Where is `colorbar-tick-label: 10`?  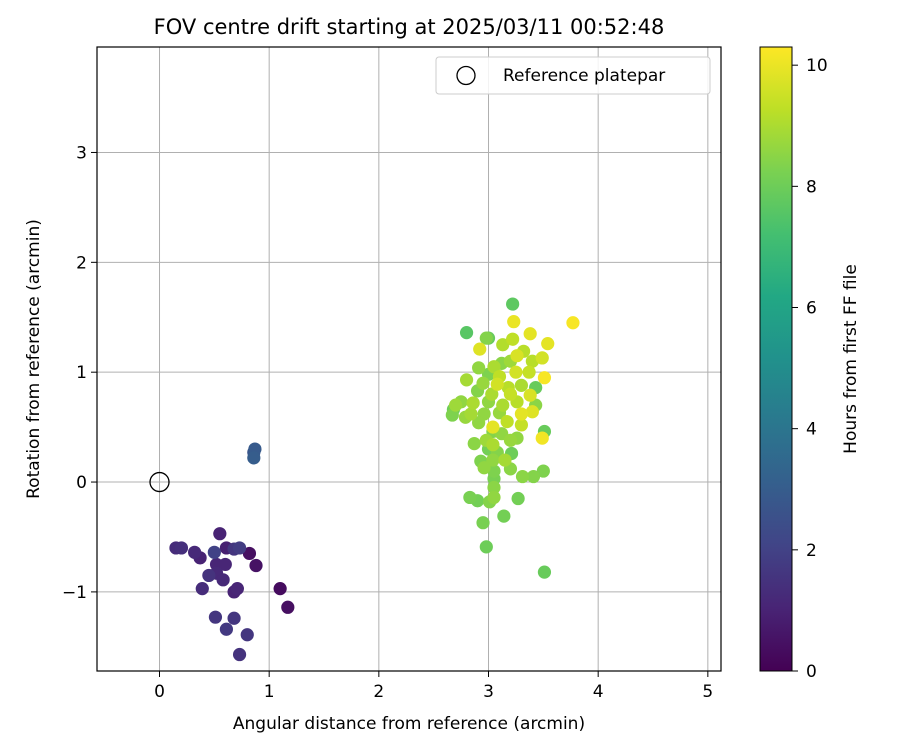 colorbar-tick-label: 10 is located at coordinates (817, 66).